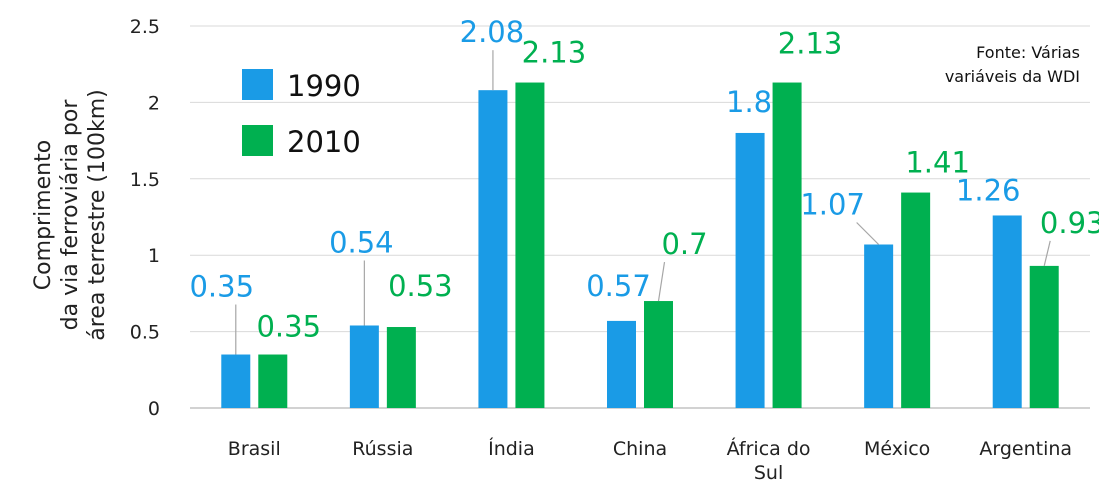  I want to click on data-label: 0.7, so click(684, 244).